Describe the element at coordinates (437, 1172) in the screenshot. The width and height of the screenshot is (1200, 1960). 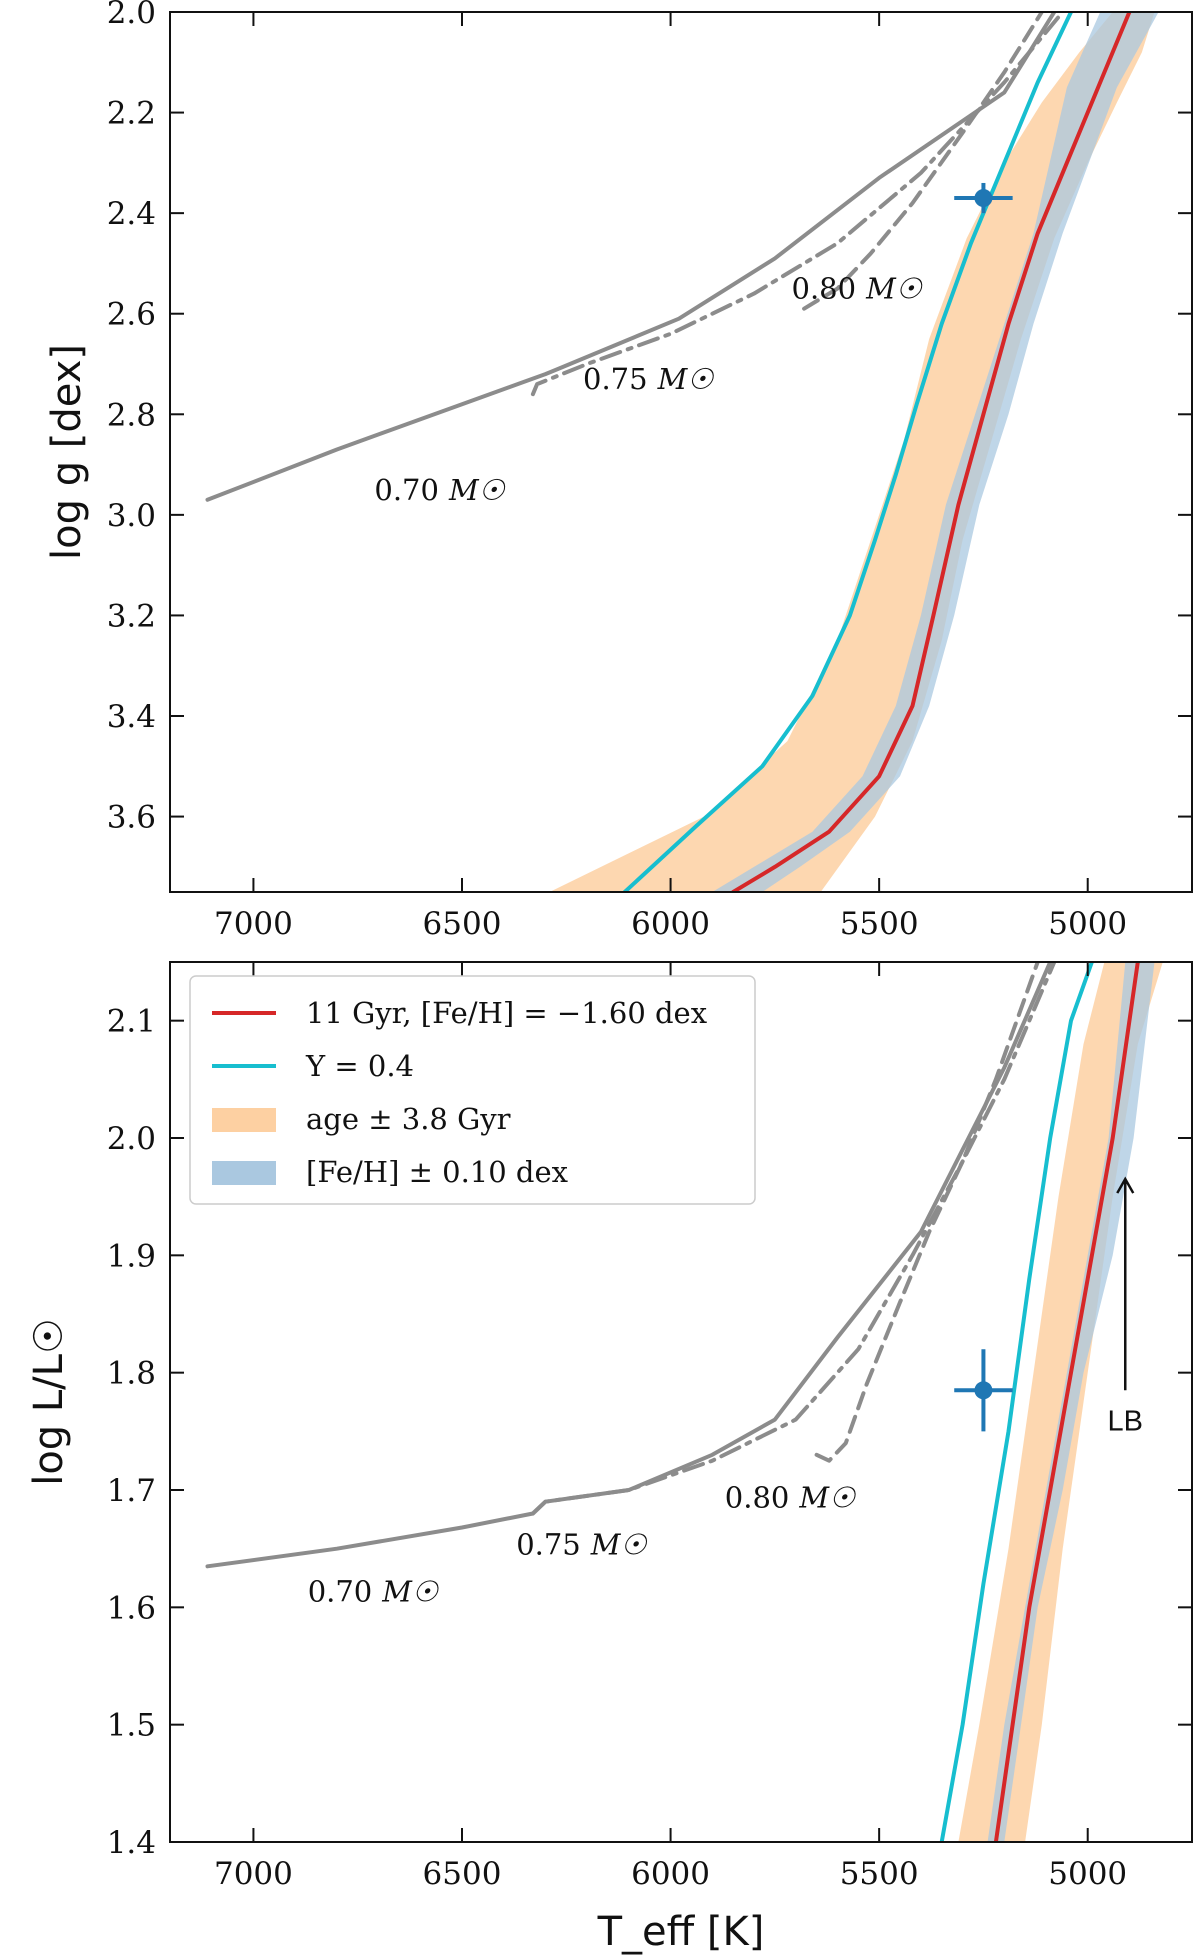
I see `legend-label-feh: [Fe/H] ± 0.10 dex` at that location.